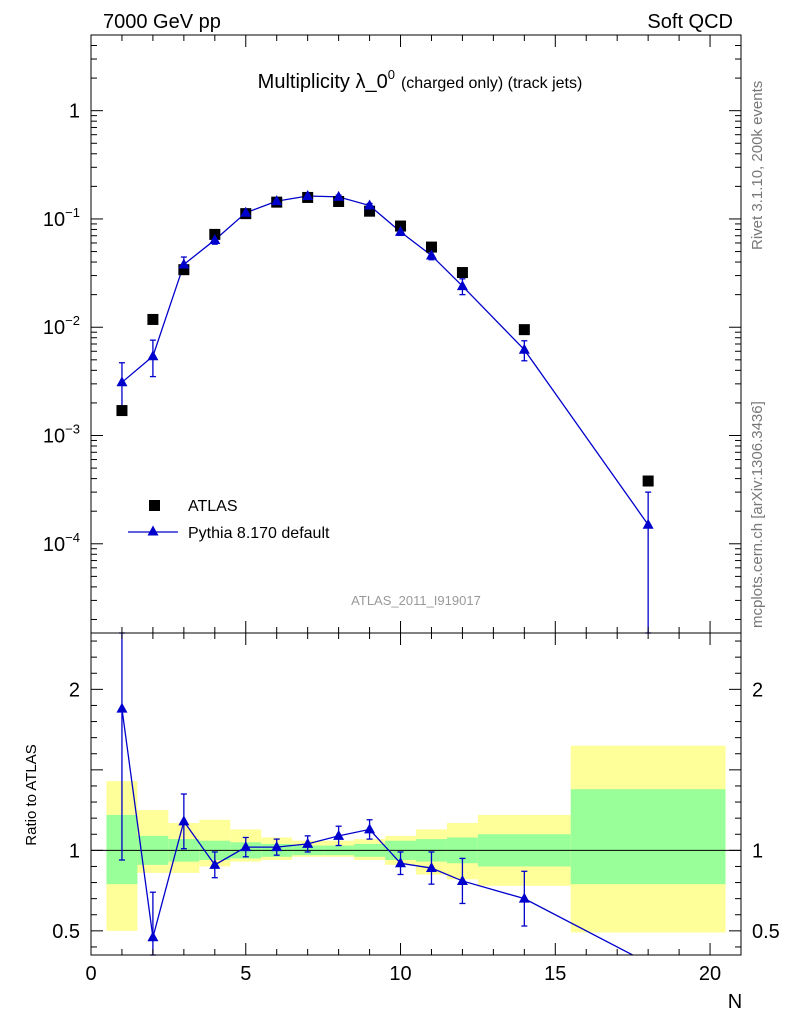 Image resolution: width=786 pixels, height=1029 pixels. What do you see at coordinates (323, 82) in the screenshot?
I see `chart-title-main: Multiplicity λ_0` at bounding box center [323, 82].